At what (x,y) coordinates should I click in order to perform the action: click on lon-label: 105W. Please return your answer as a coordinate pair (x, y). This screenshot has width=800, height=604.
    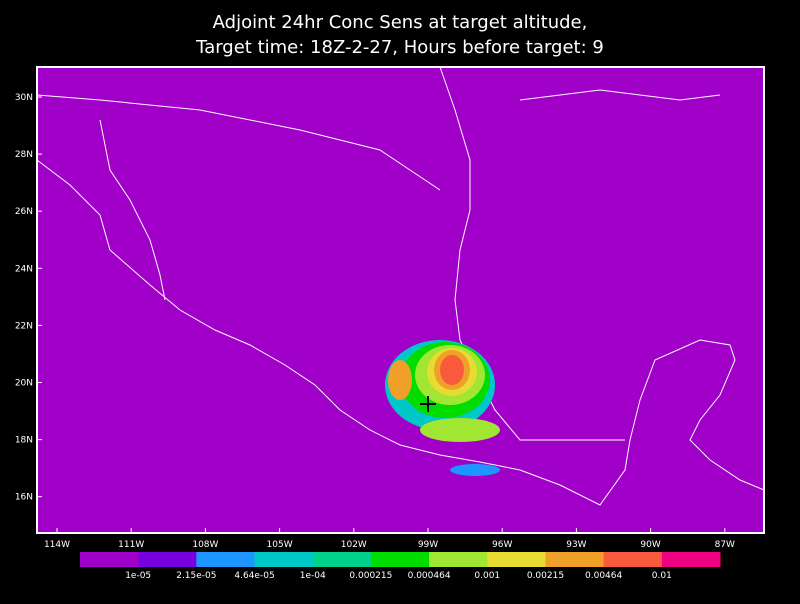
    Looking at the image, I should click on (280, 545).